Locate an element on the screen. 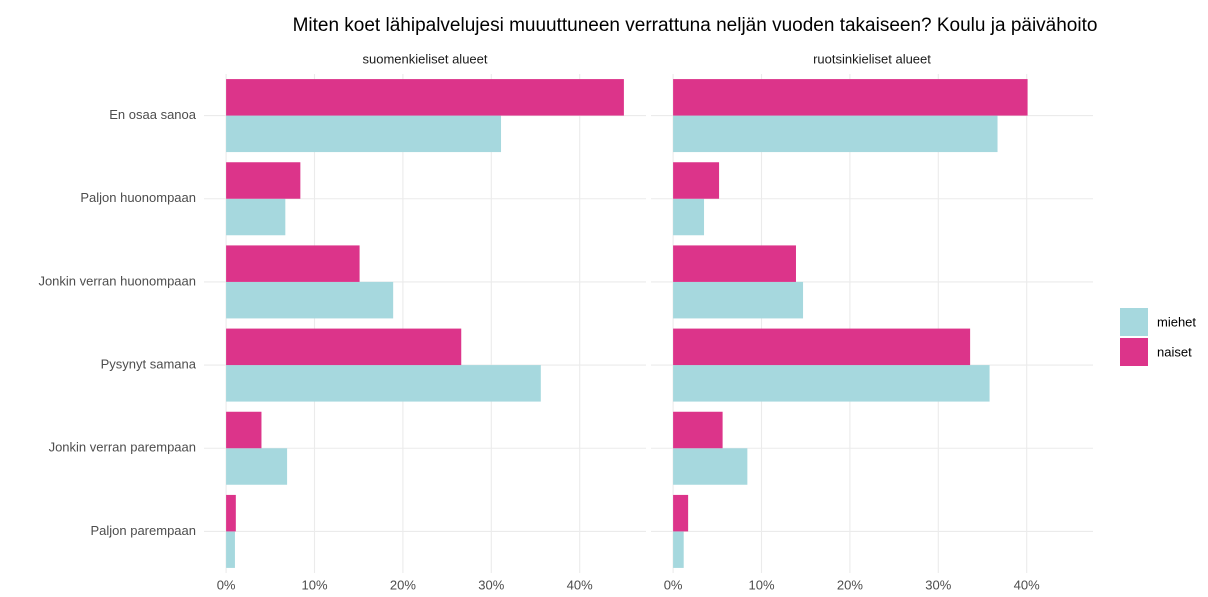  y-tick-label: Paljon huonompaan is located at coordinates (138, 197).